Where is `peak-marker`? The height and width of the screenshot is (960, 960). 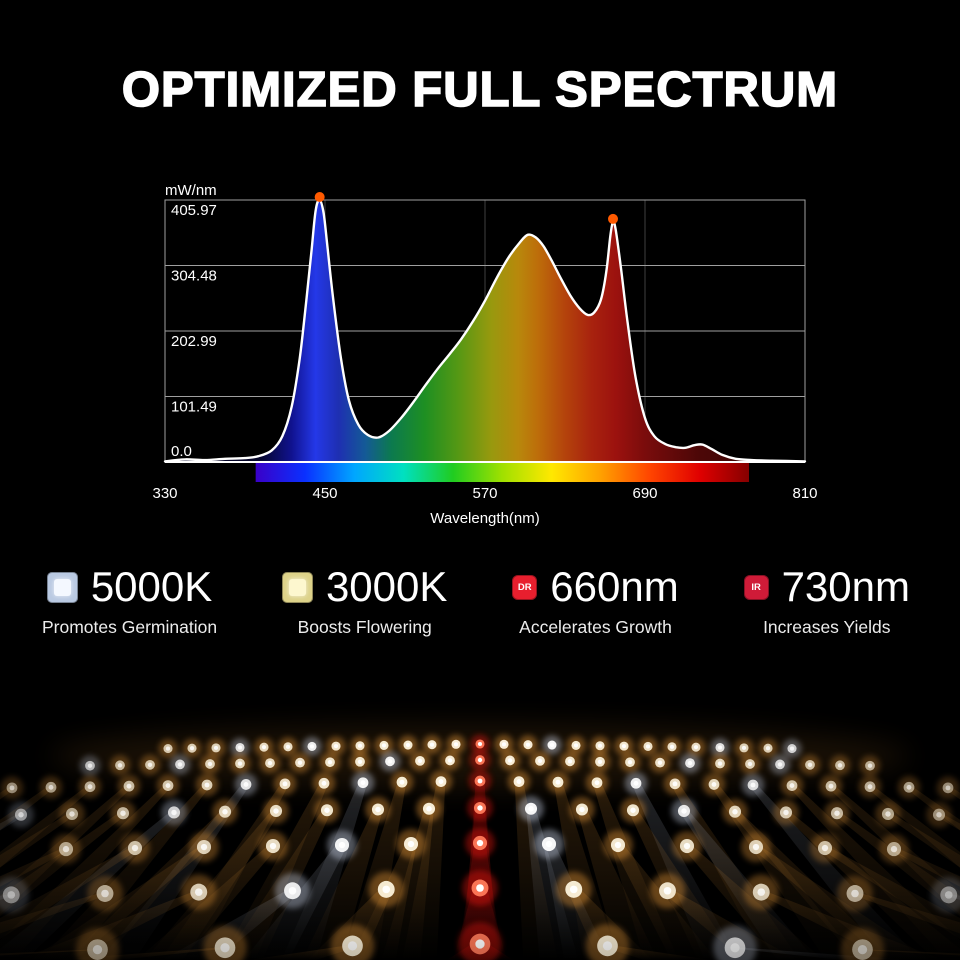
peak-marker is located at coordinates (613, 218).